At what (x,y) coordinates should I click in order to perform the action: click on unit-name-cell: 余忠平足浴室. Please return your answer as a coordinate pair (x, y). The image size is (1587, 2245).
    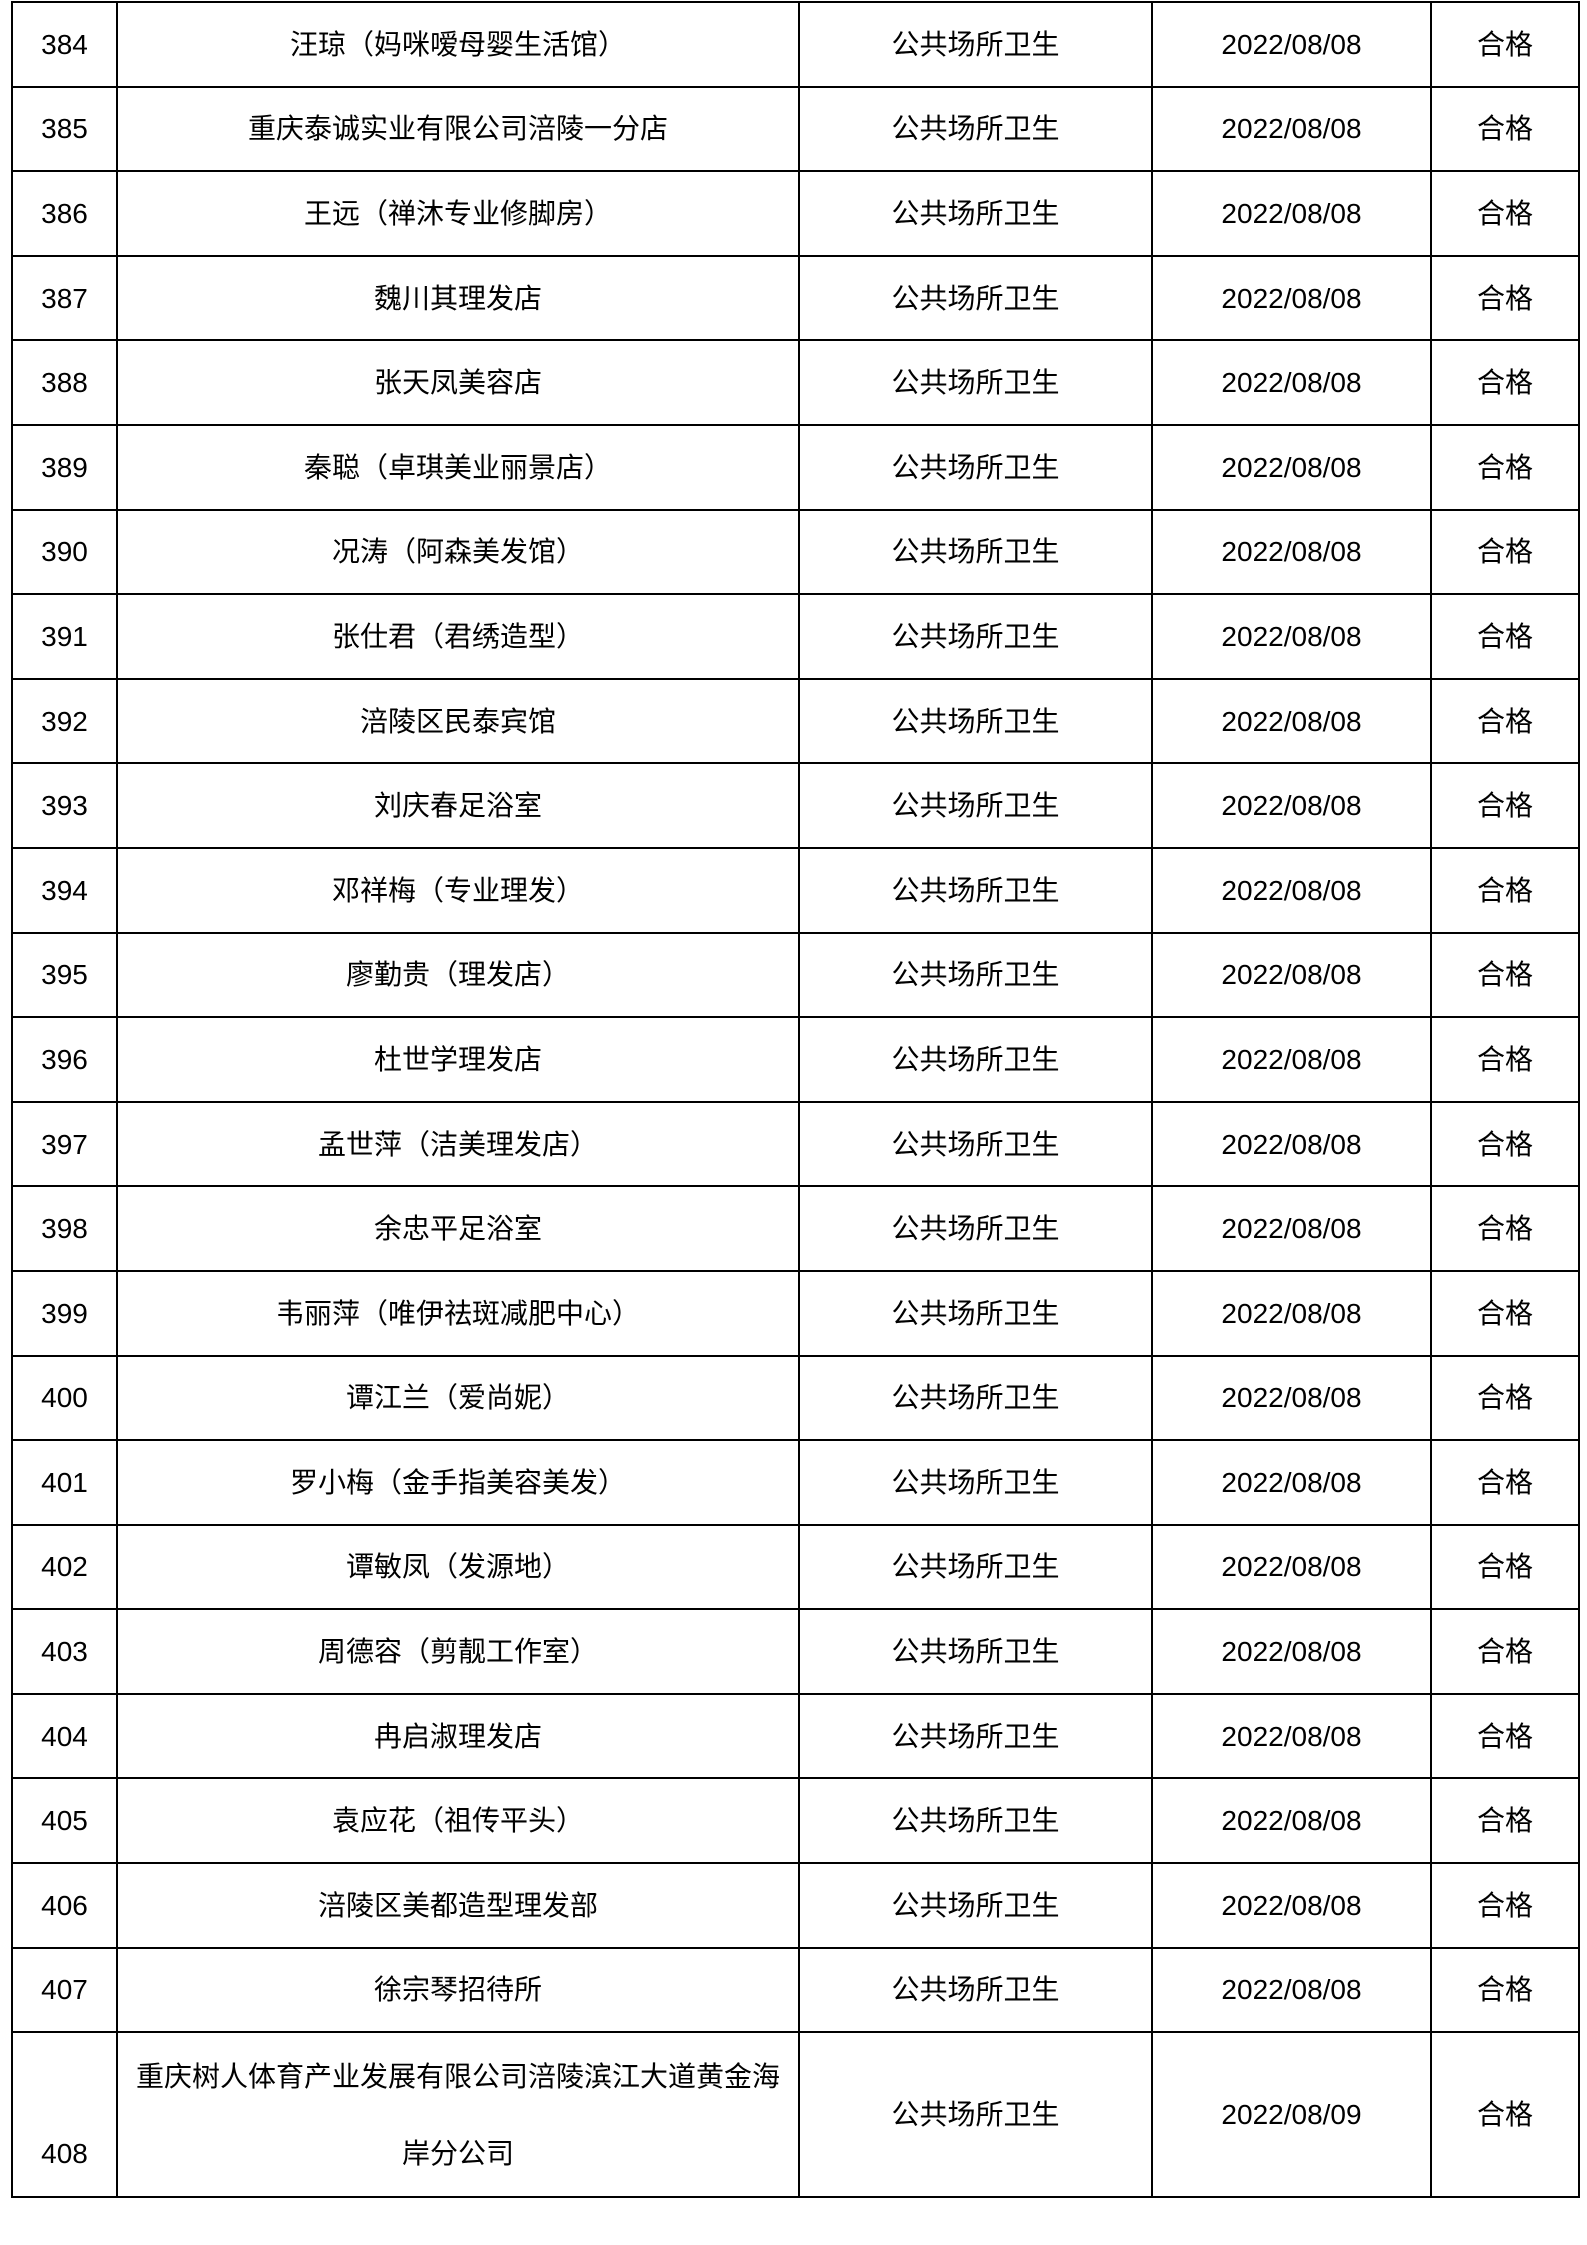
    Looking at the image, I should click on (457, 1227).